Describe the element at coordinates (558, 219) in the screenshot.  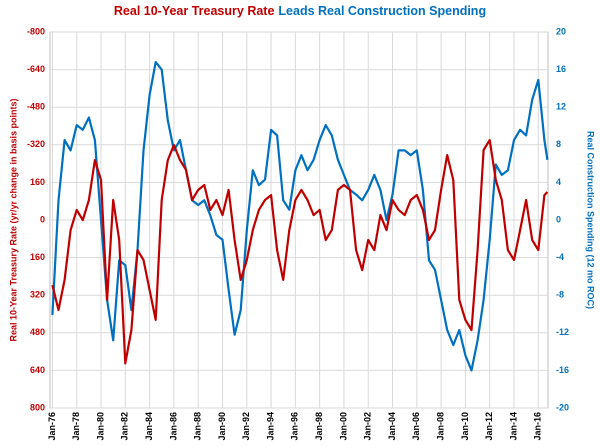
I see `y2-tick-label: 0` at that location.